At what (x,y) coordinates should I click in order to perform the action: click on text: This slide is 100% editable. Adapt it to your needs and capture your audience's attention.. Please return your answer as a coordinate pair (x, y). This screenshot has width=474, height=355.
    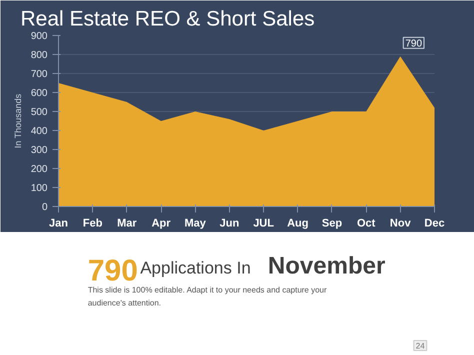
    Looking at the image, I should click on (207, 297).